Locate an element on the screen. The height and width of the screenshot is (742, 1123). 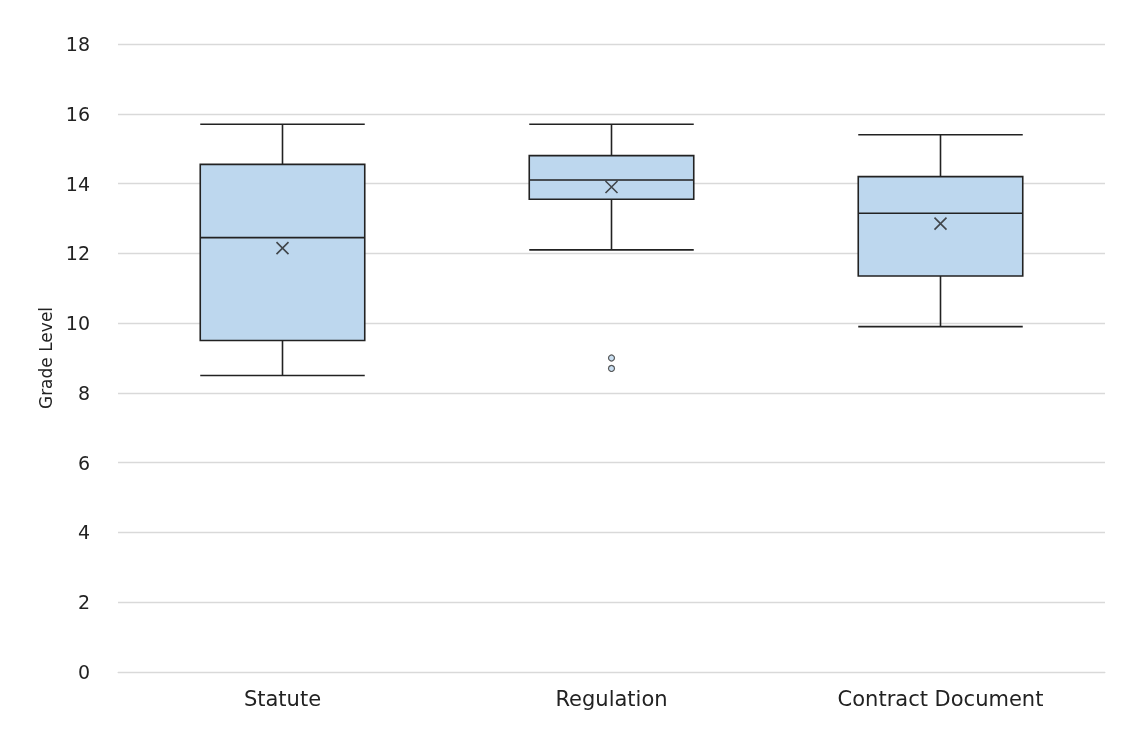
y-tick-label: 16 is located at coordinates (77, 113).